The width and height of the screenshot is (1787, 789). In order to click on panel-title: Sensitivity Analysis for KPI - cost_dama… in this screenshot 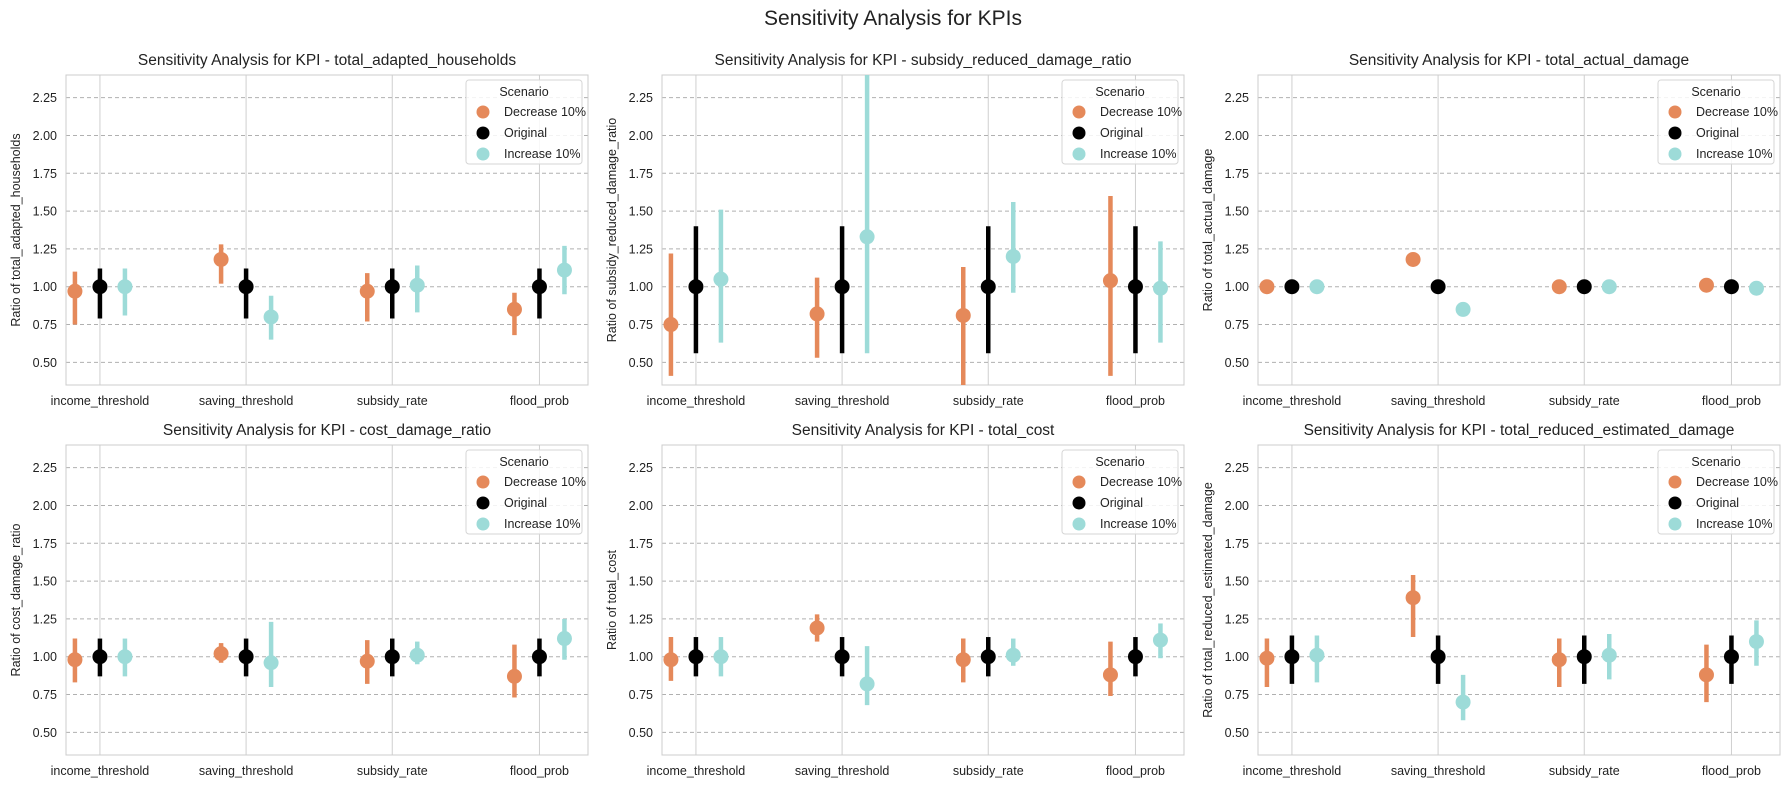, I will do `click(327, 430)`.